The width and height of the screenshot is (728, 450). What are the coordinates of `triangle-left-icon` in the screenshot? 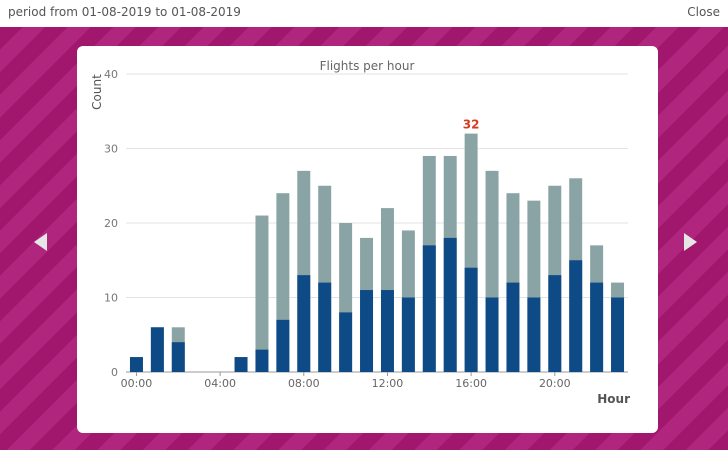 It's located at (40, 242).